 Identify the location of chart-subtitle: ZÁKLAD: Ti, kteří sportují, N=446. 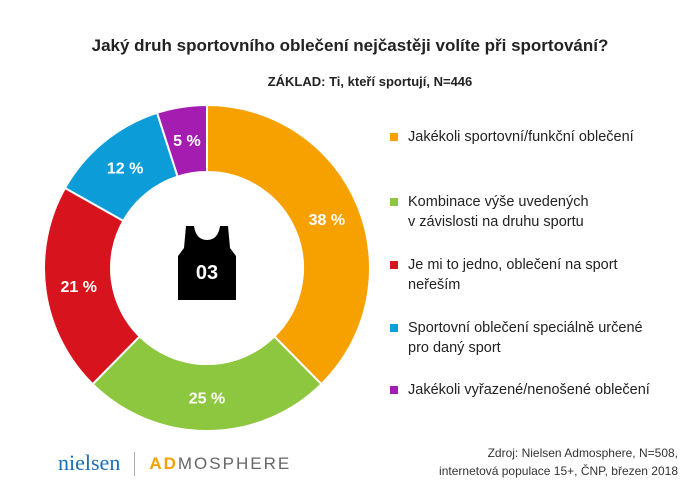
(370, 81).